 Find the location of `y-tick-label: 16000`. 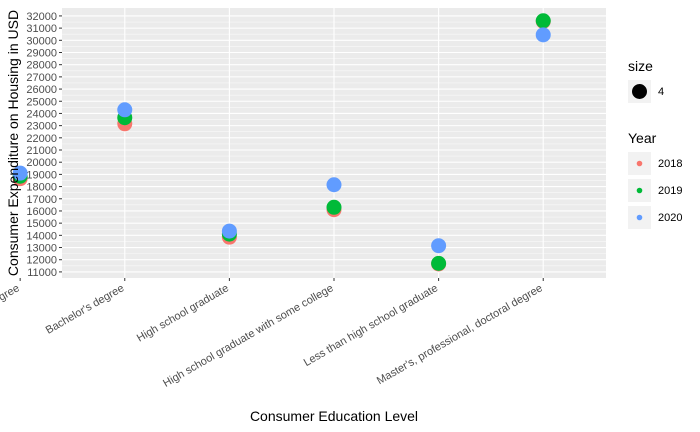

y-tick-label: 16000 is located at coordinates (41, 212).